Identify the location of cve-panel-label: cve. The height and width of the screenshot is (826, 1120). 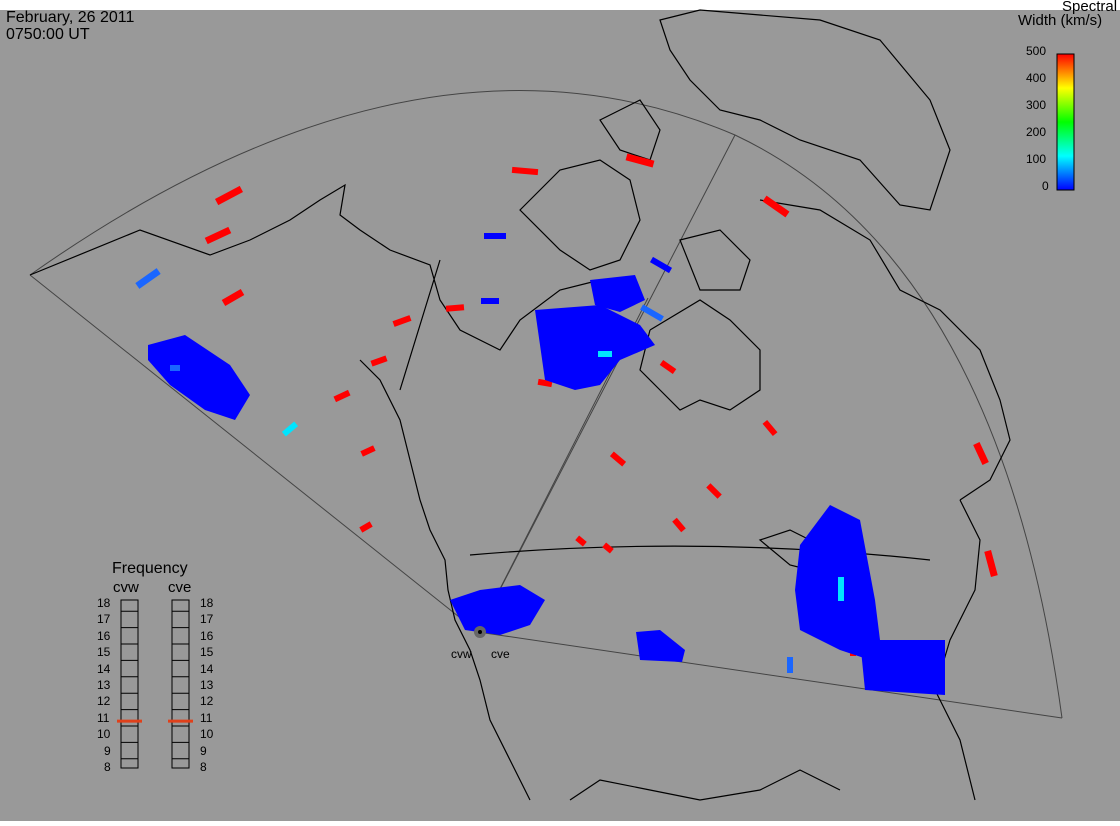
(180, 587).